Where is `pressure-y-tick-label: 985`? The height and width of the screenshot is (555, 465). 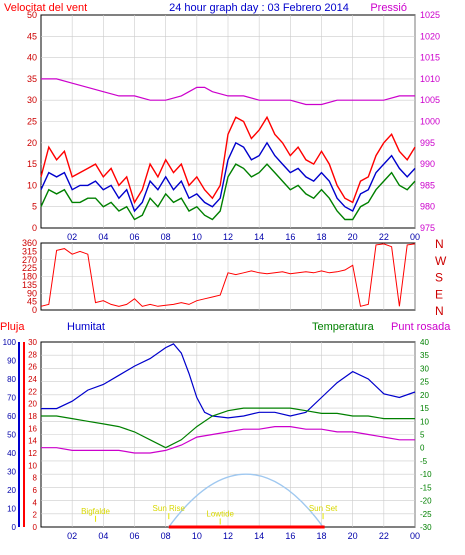
pressure-y-tick-label: 985 is located at coordinates (427, 185).